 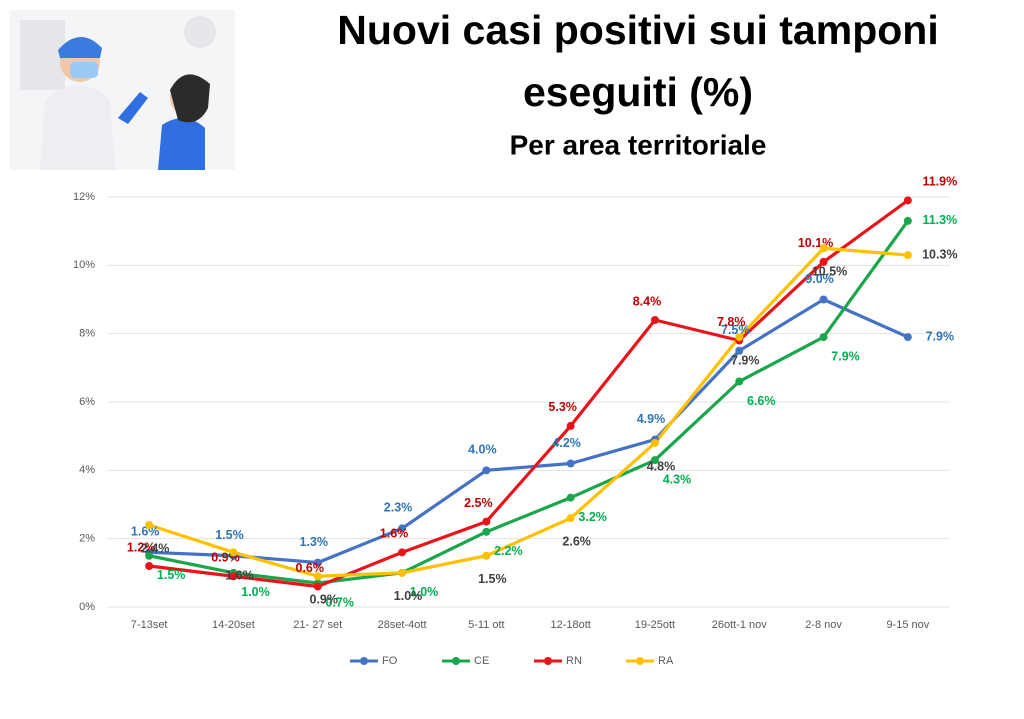 What do you see at coordinates (481, 661) in the screenshot?
I see `legend-label: CE` at bounding box center [481, 661].